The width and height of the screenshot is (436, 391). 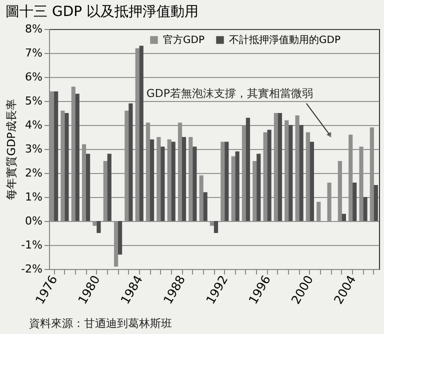 What do you see at coordinates (31, 269) in the screenshot?
I see `y-tick-label: -2%` at bounding box center [31, 269].